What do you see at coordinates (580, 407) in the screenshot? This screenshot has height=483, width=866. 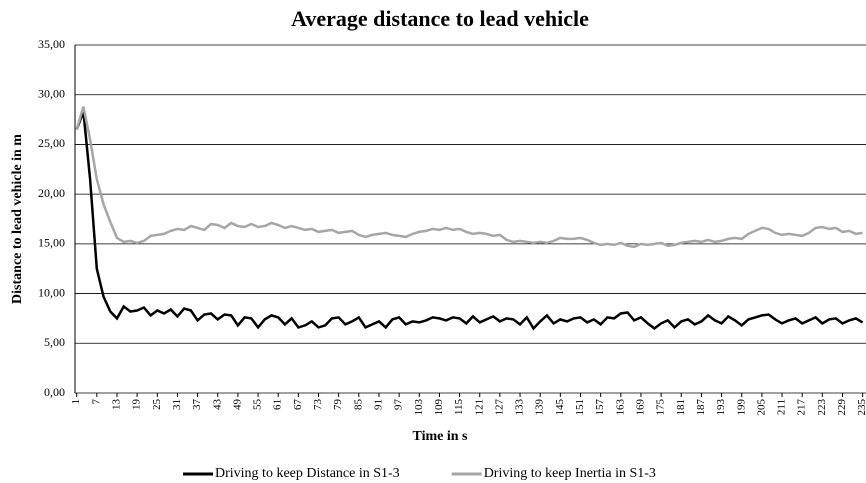 I see `x-tick-label: 151` at bounding box center [580, 407].